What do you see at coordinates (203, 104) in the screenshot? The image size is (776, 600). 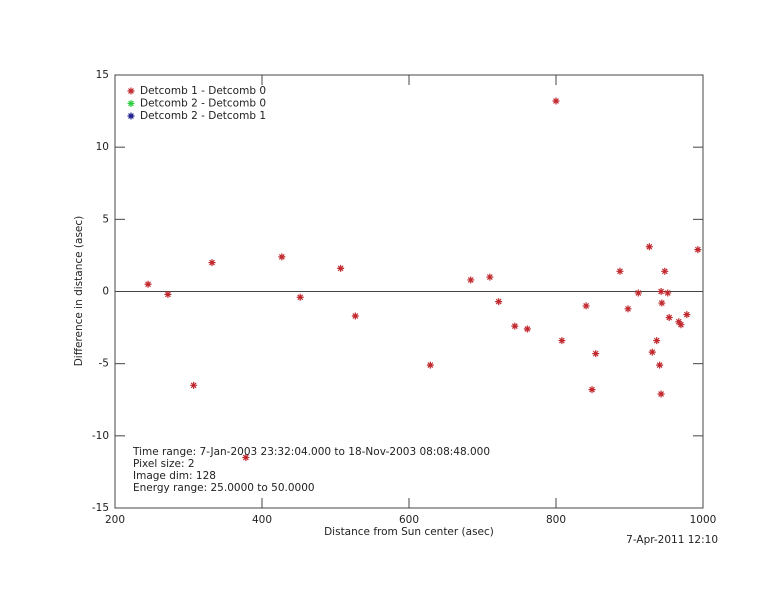 I see `legend-label: Detcomb 2 - Detcomb 0` at bounding box center [203, 104].